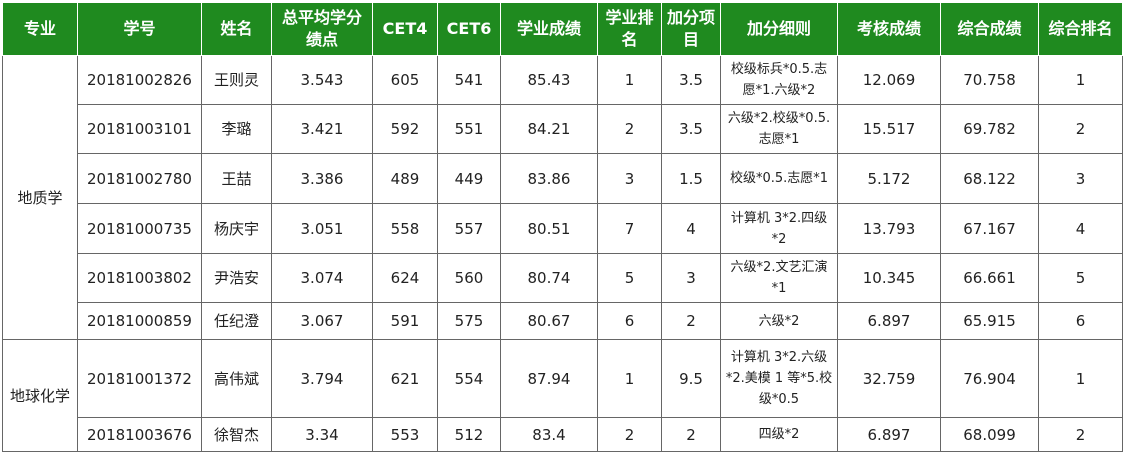  I want to click on data-cell: 5.172, so click(889, 178).